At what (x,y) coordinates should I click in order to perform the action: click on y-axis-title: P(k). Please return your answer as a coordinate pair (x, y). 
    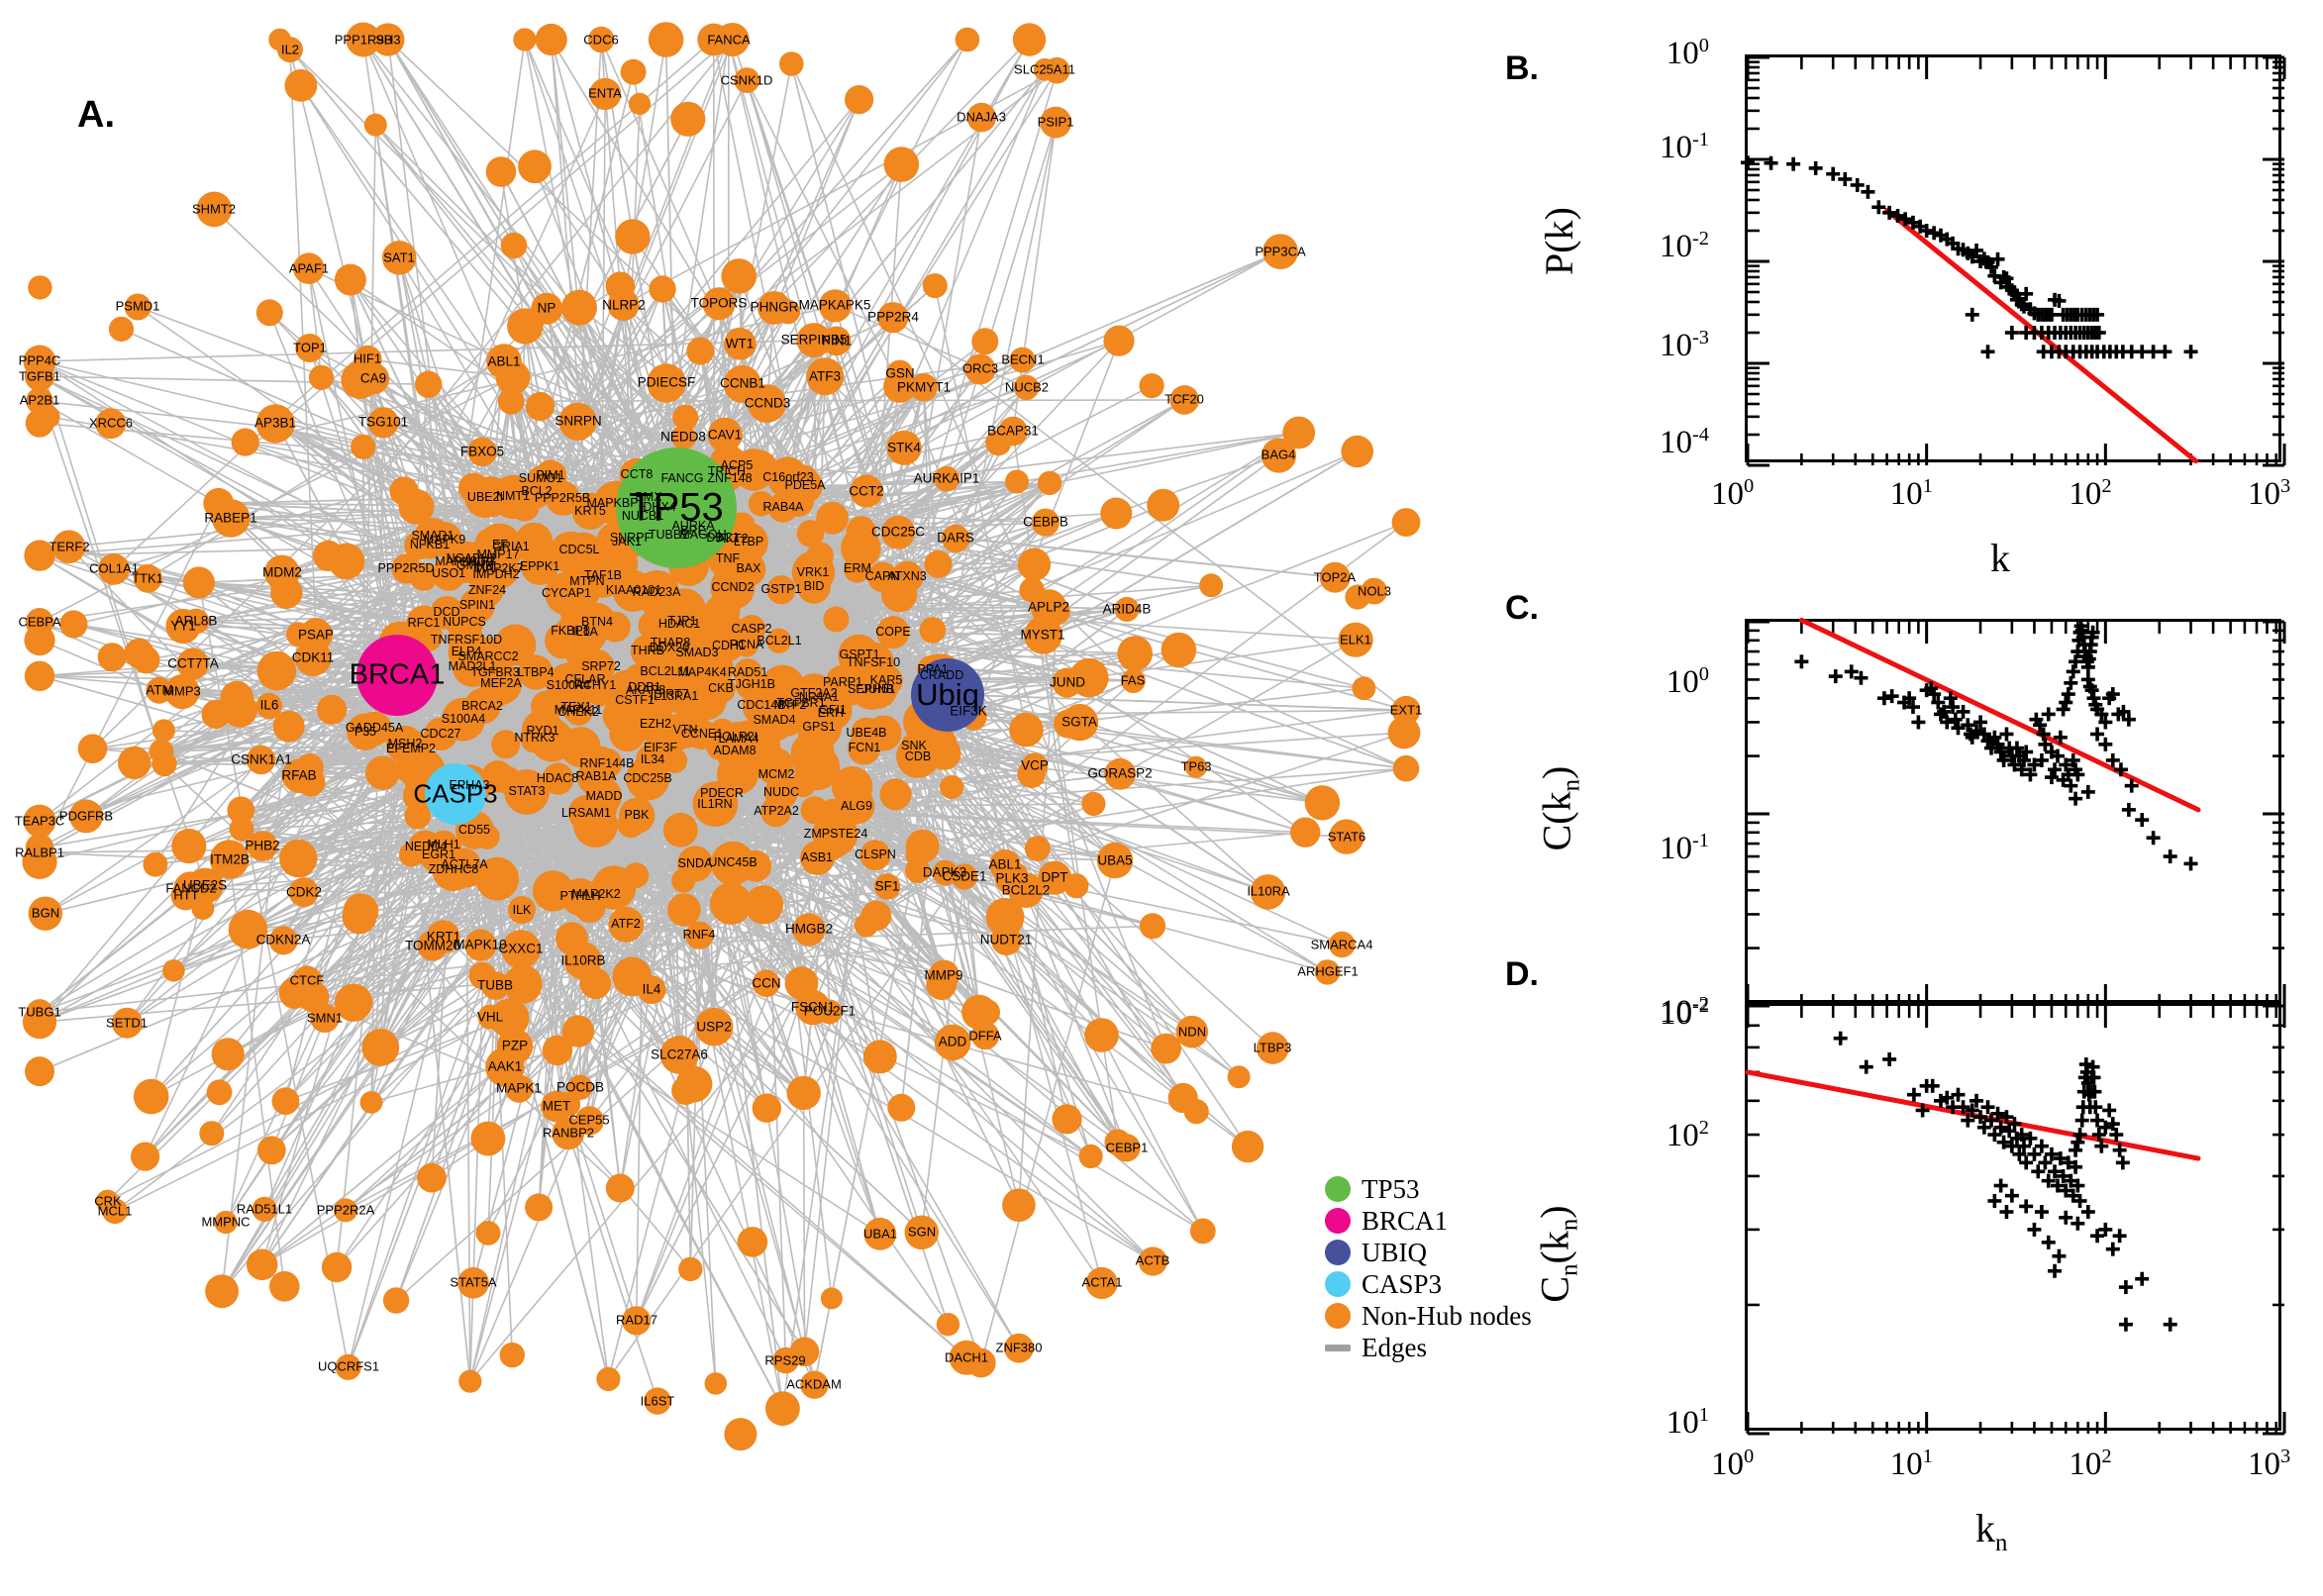
    Looking at the image, I should click on (1558, 241).